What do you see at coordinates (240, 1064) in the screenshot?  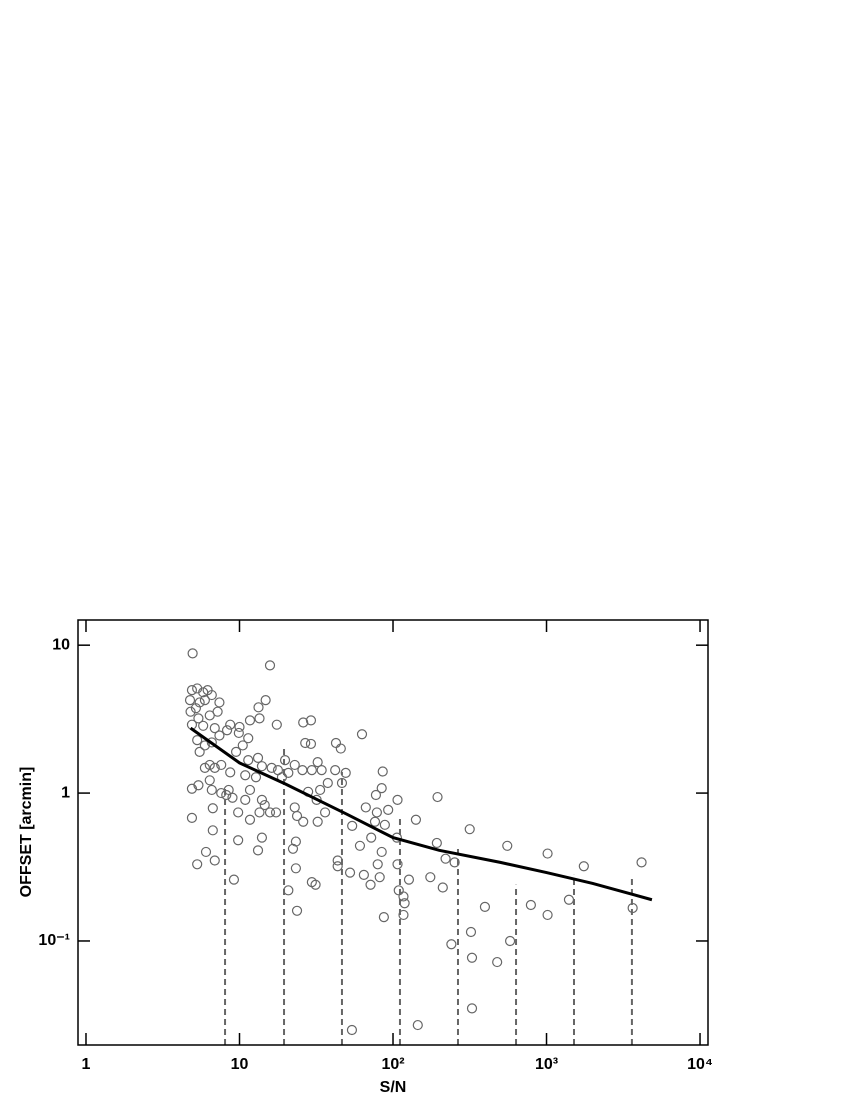 I see `x-tick-label: 10` at bounding box center [240, 1064].